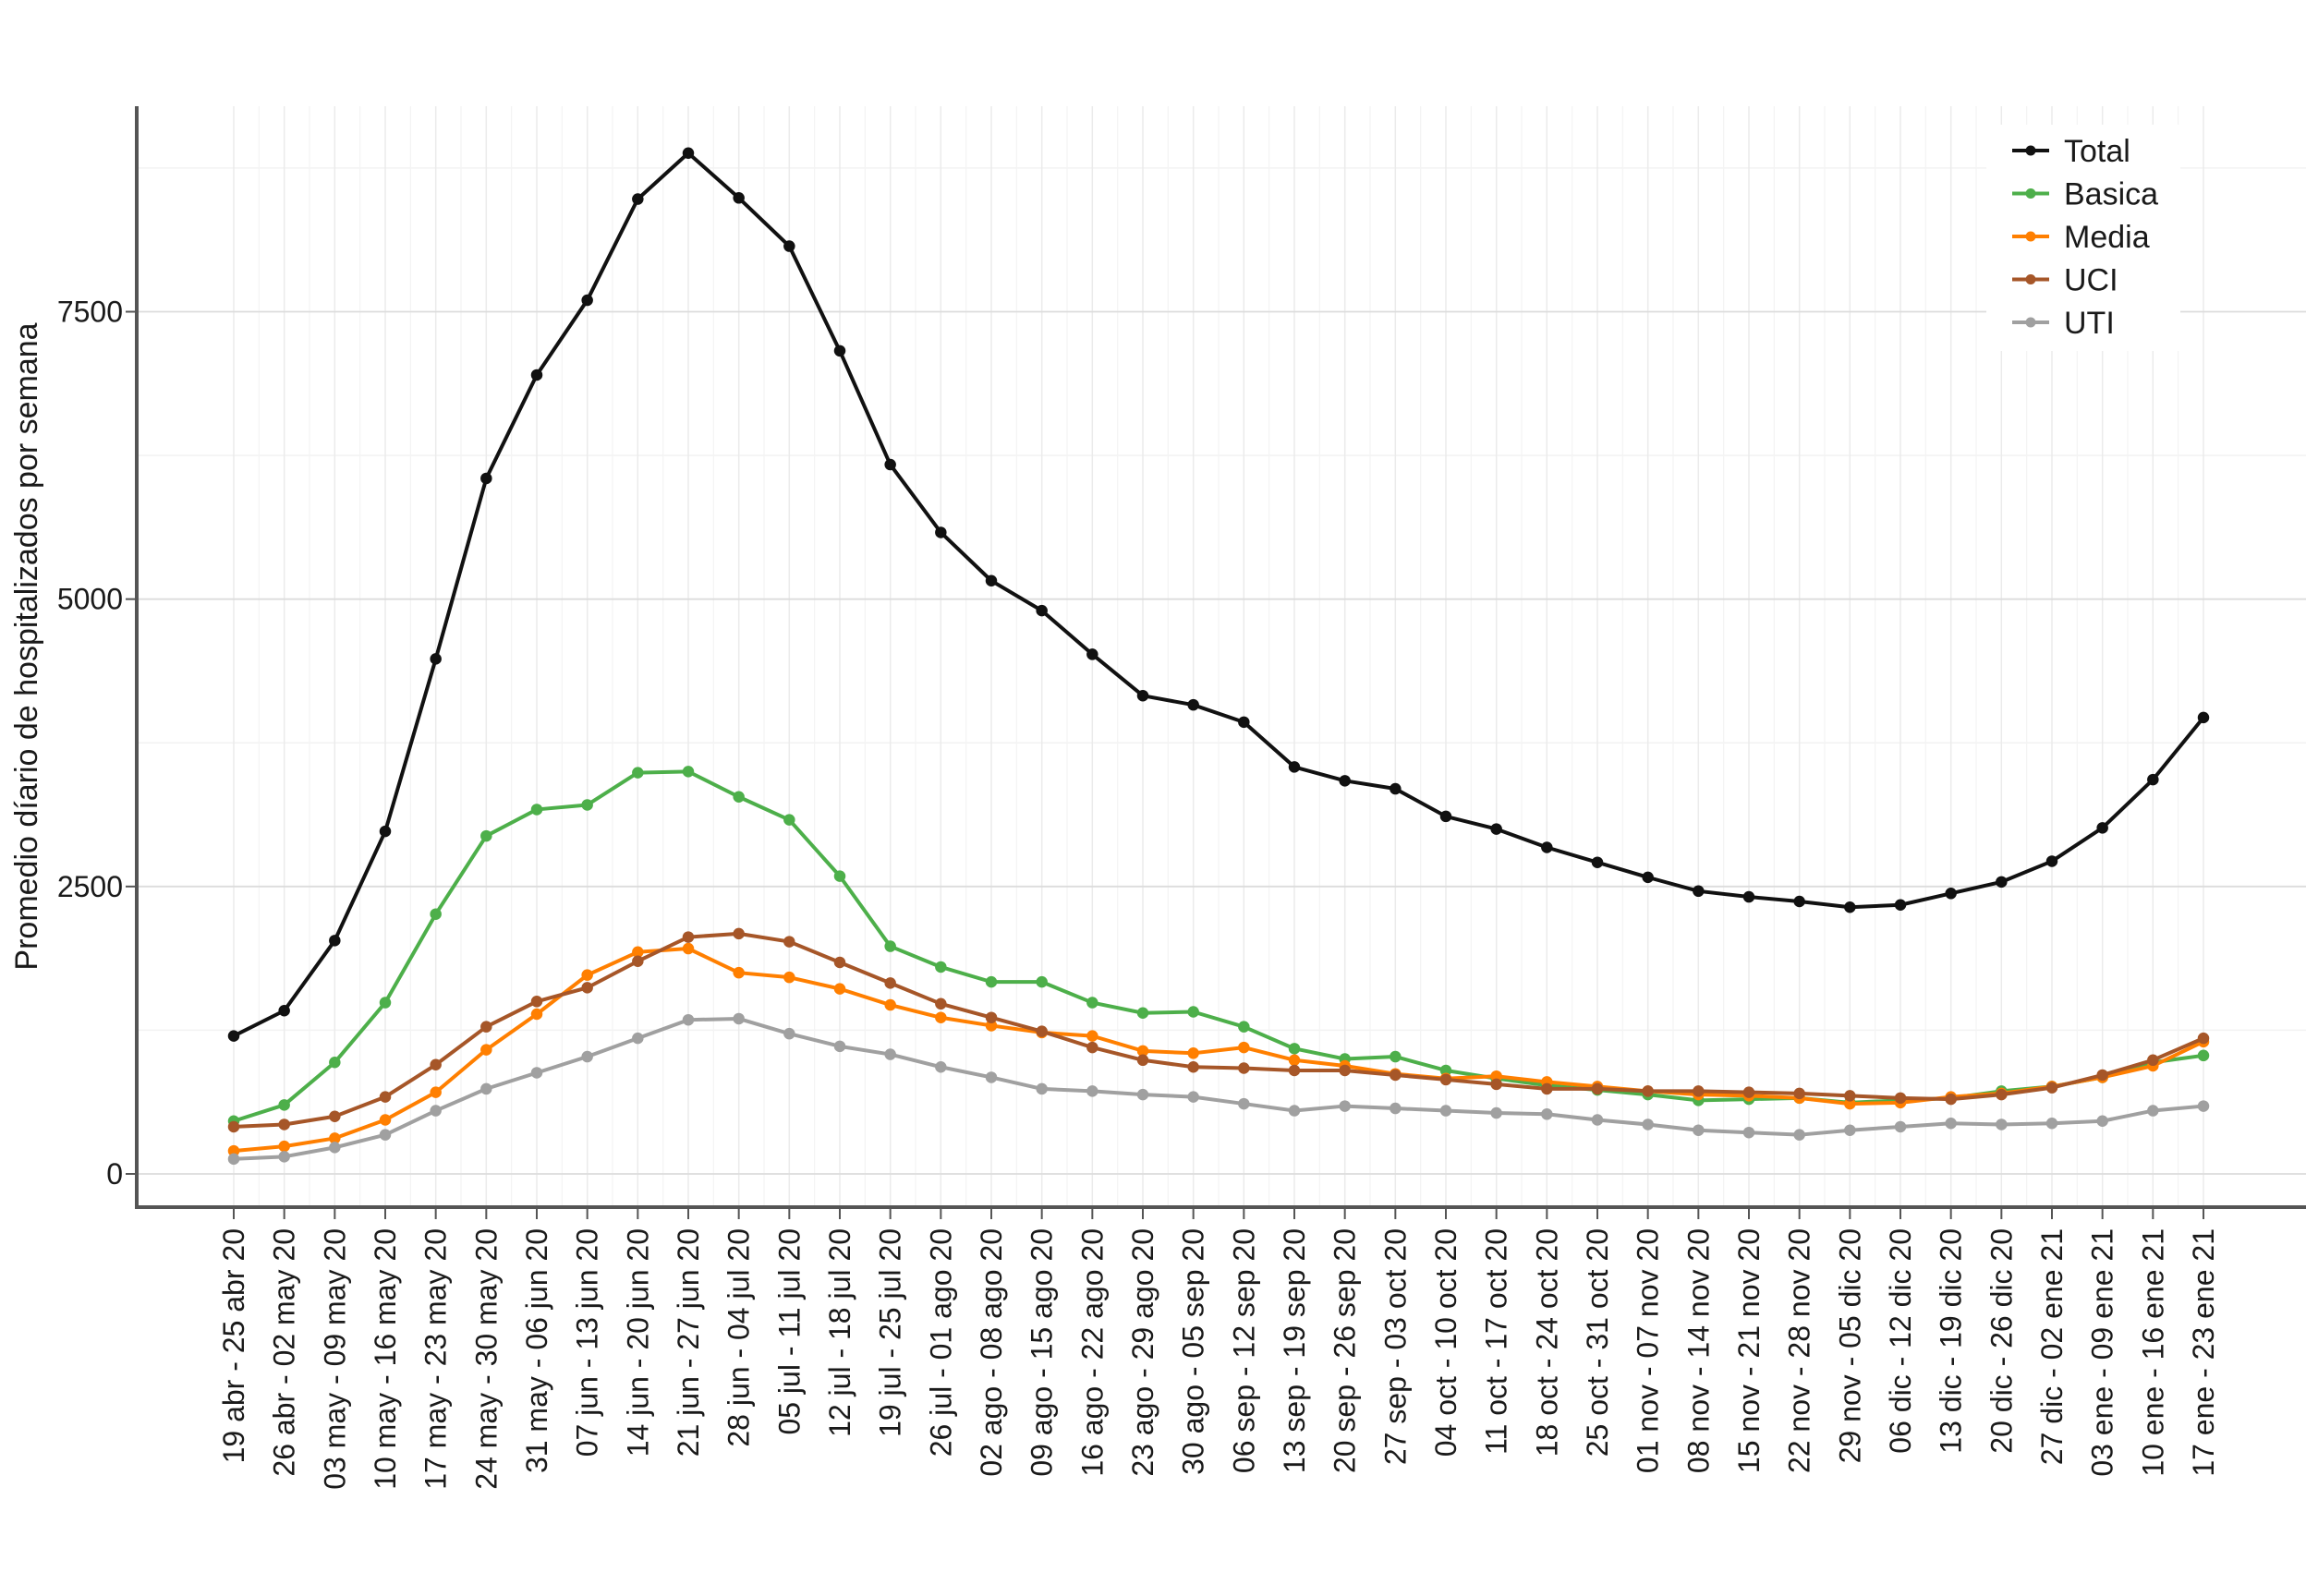  Describe the element at coordinates (1243, 1350) in the screenshot. I see `x-tick-label: 06 sep - 12 sep 20` at that location.